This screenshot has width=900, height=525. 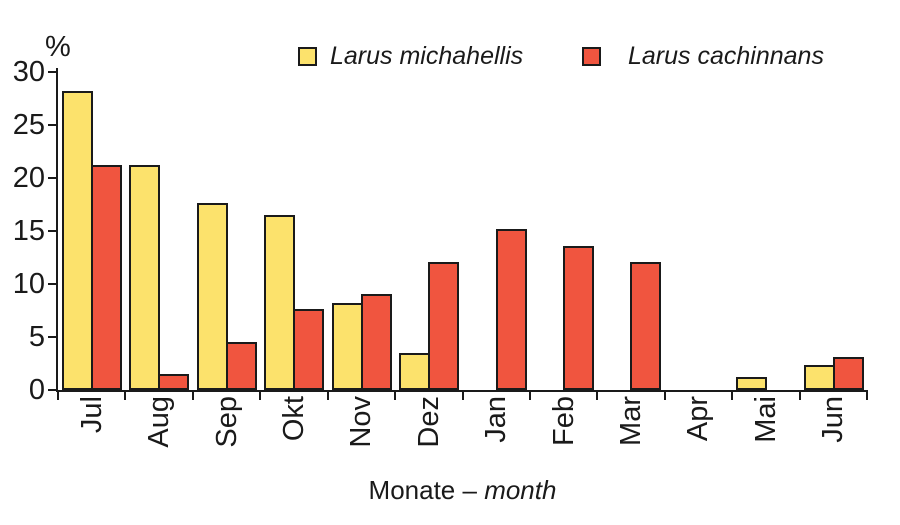 I want to click on bar-jan-cachinnans, so click(x=511, y=309).